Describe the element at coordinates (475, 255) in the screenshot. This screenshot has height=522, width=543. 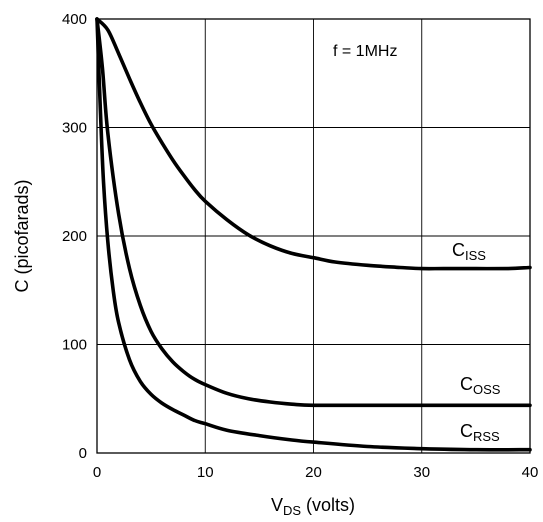
I see `series-label-ciss-sub: ISS` at that location.